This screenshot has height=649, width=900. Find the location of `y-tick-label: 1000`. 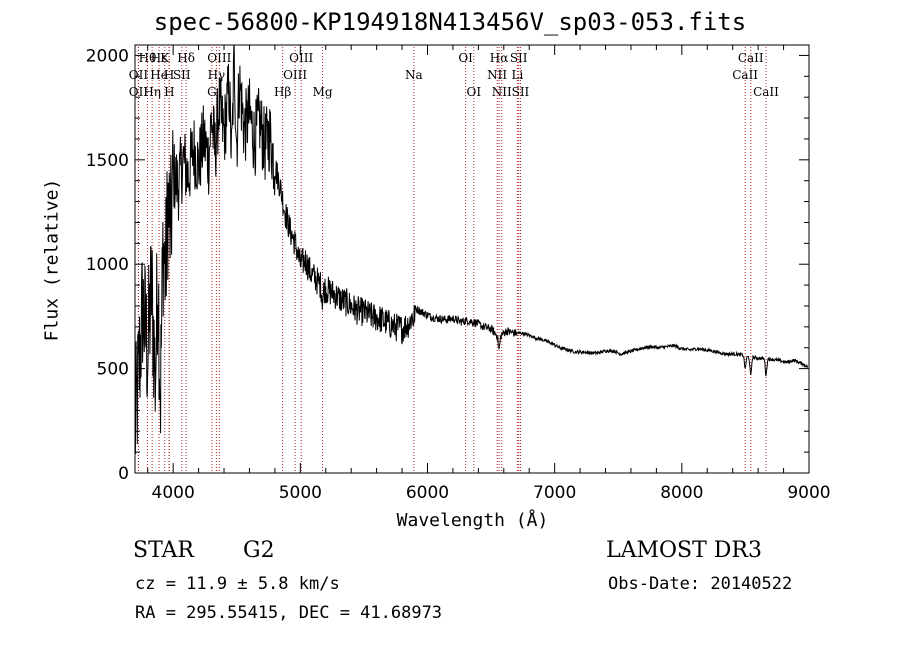

y-tick-label: 1000 is located at coordinates (107, 265).